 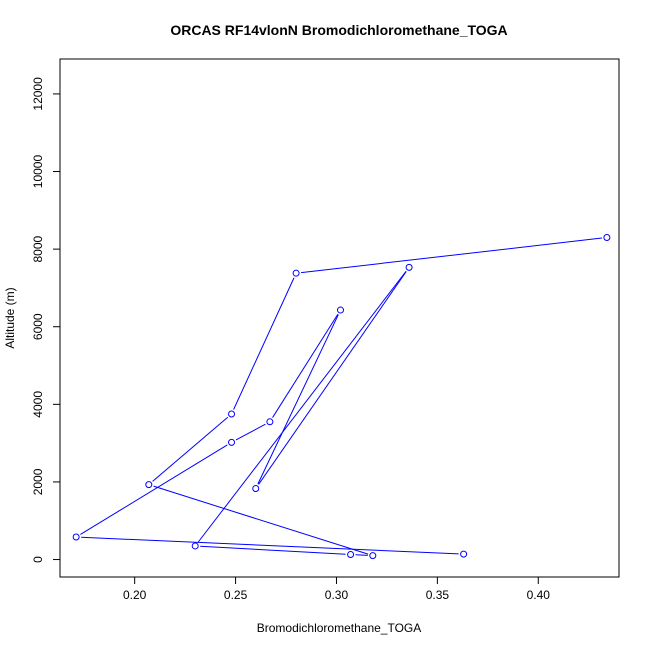 I want to click on x-tick-label: 0.30, so click(x=337, y=595).